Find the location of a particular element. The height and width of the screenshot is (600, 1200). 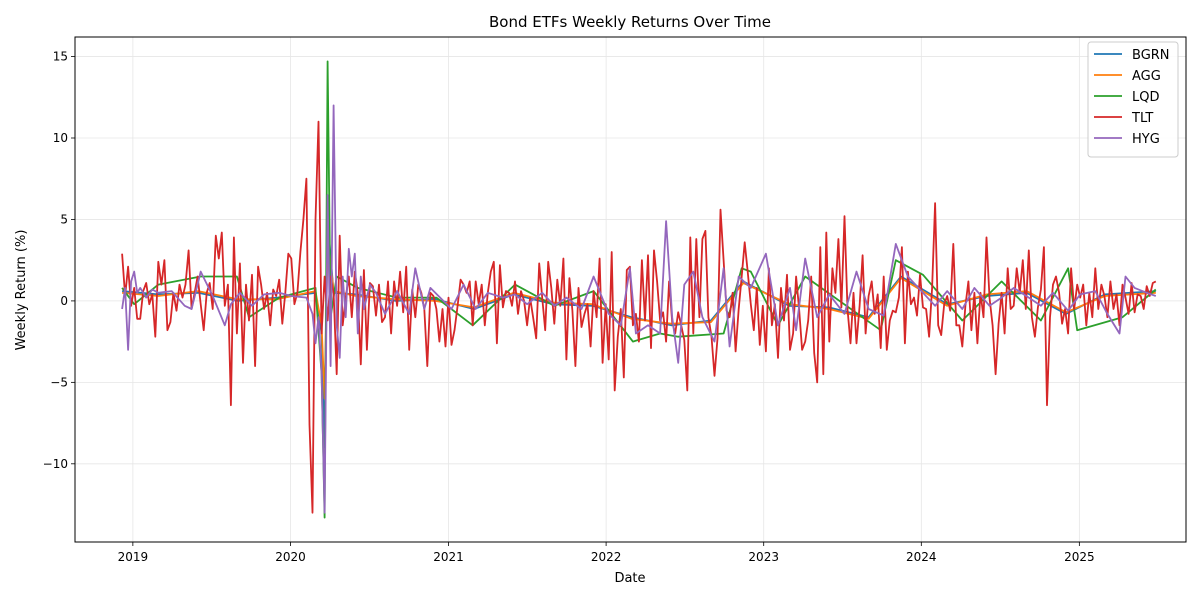

x-tick-label: 2019 is located at coordinates (133, 557).